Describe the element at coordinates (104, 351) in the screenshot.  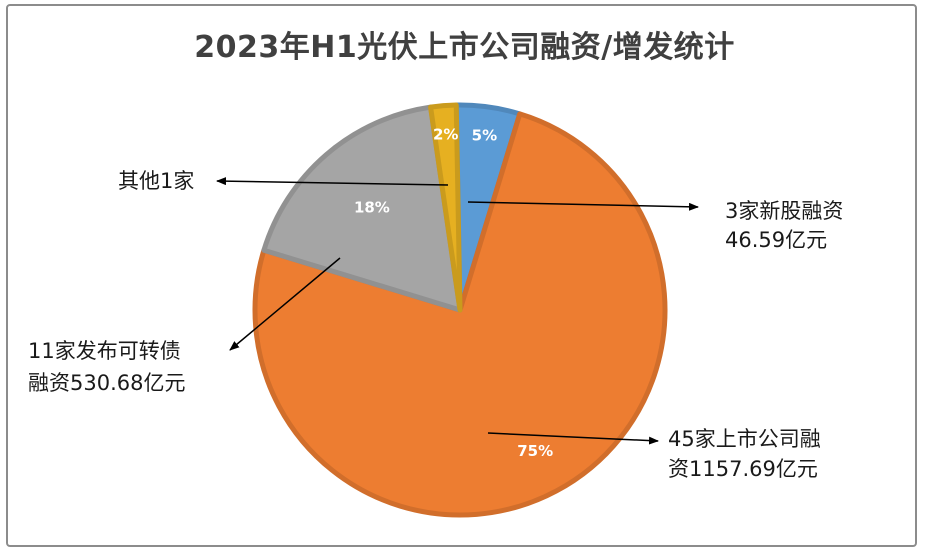
I see `slice-annotation-label: 11家发布可转债` at that location.